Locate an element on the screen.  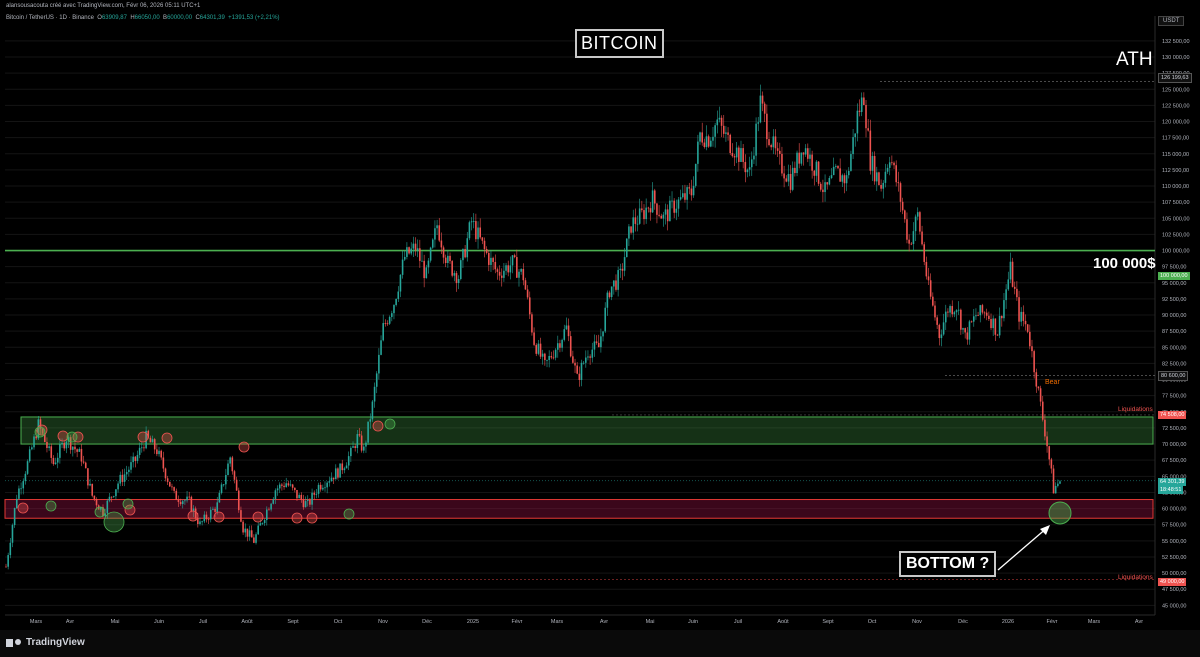
symbol-name: Bitcoin / TetherUS · 1D · Binance is located at coordinates (50, 18).